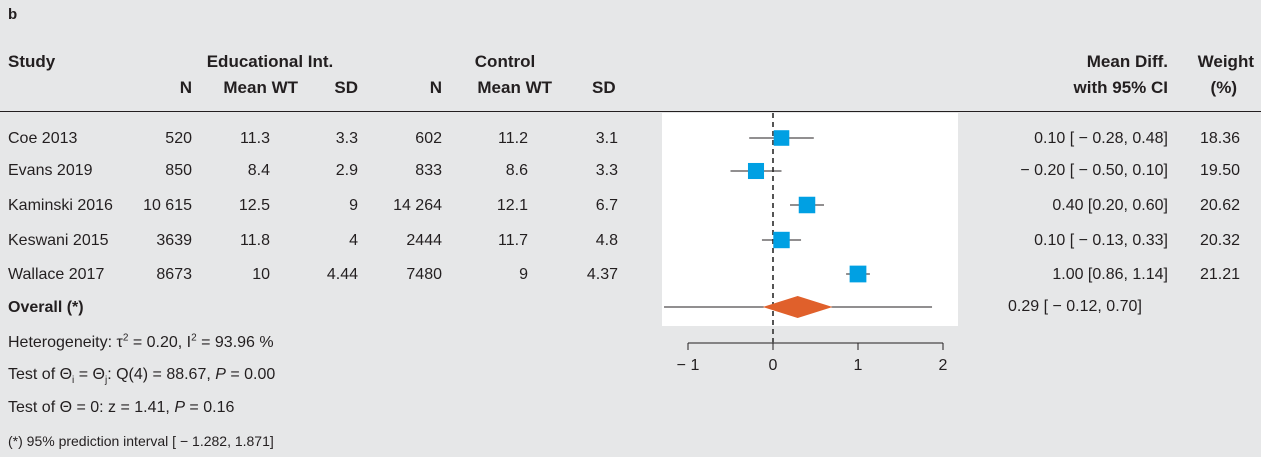  I want to click on tij-p: P, so click(220, 374).